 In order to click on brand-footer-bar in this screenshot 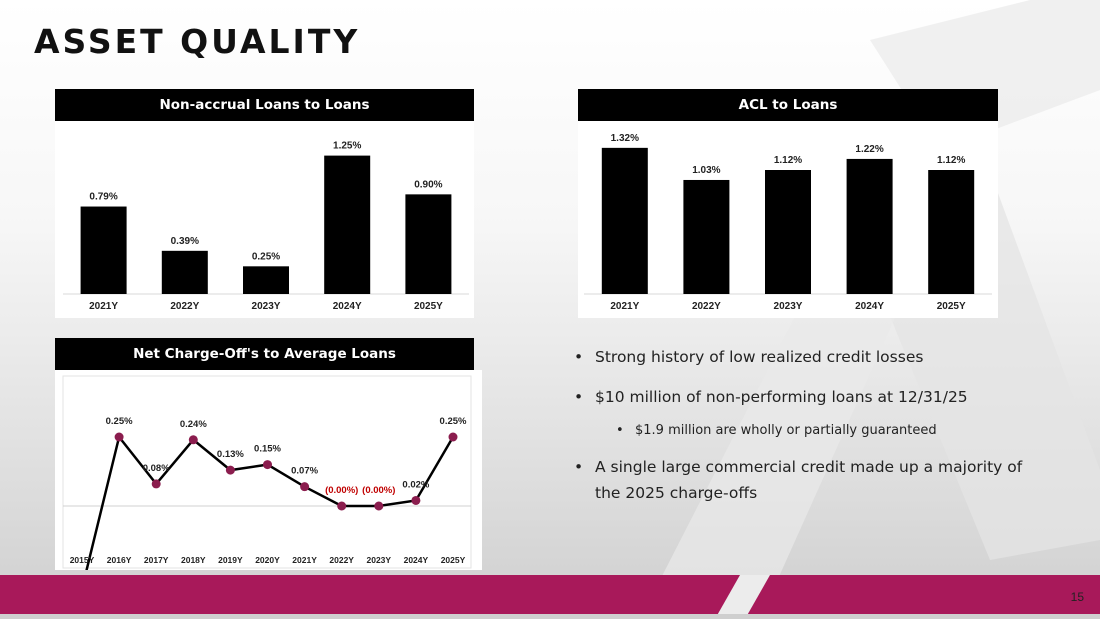, I will do `click(550, 597)`.